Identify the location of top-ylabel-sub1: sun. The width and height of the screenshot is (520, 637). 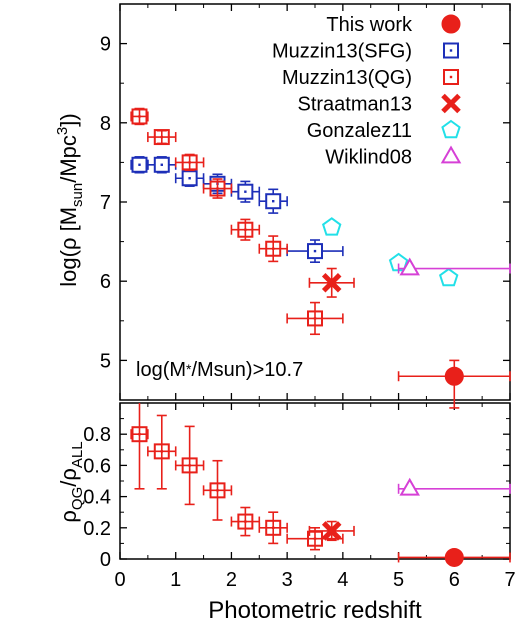
(77, 195).